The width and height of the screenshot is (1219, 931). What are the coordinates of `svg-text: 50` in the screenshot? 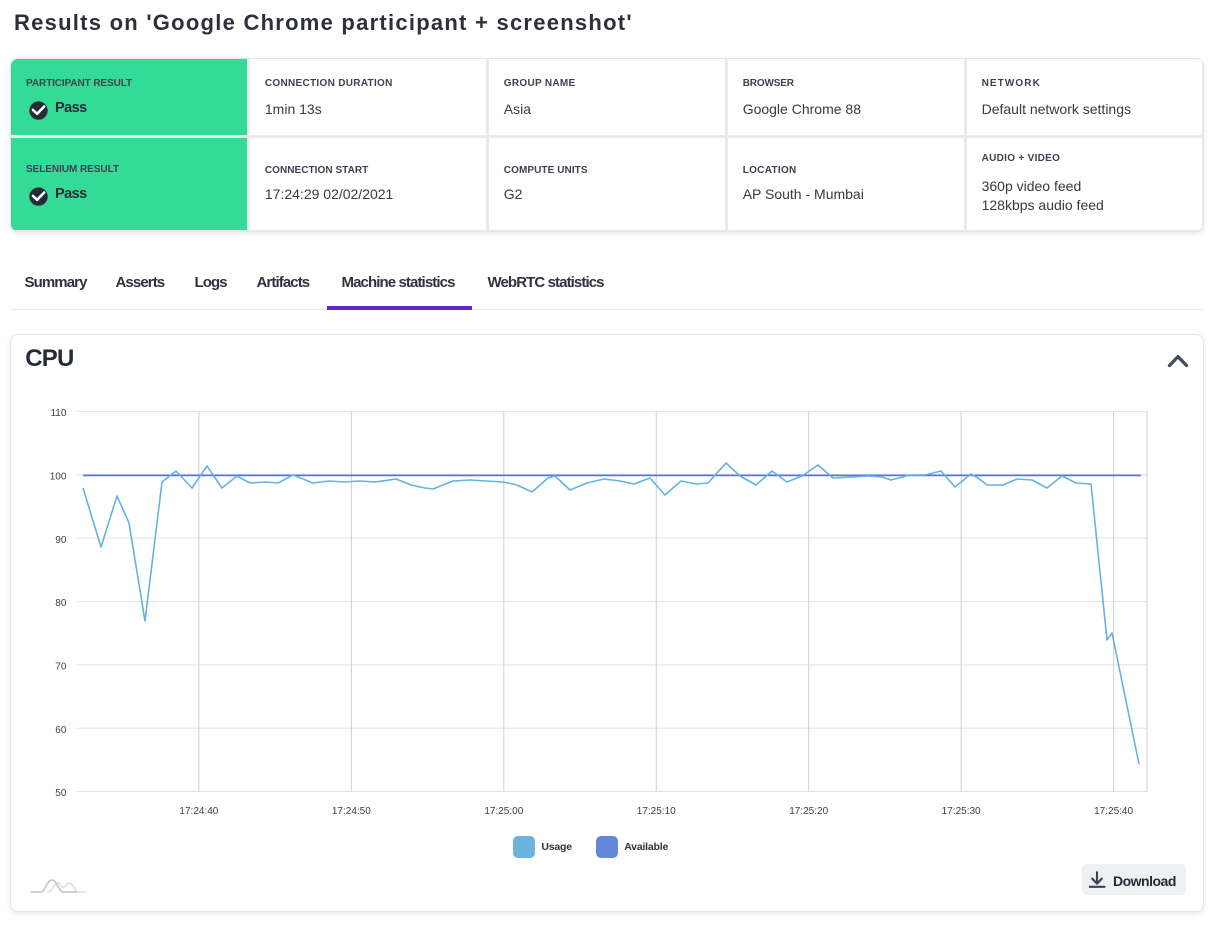 It's located at (61, 793).